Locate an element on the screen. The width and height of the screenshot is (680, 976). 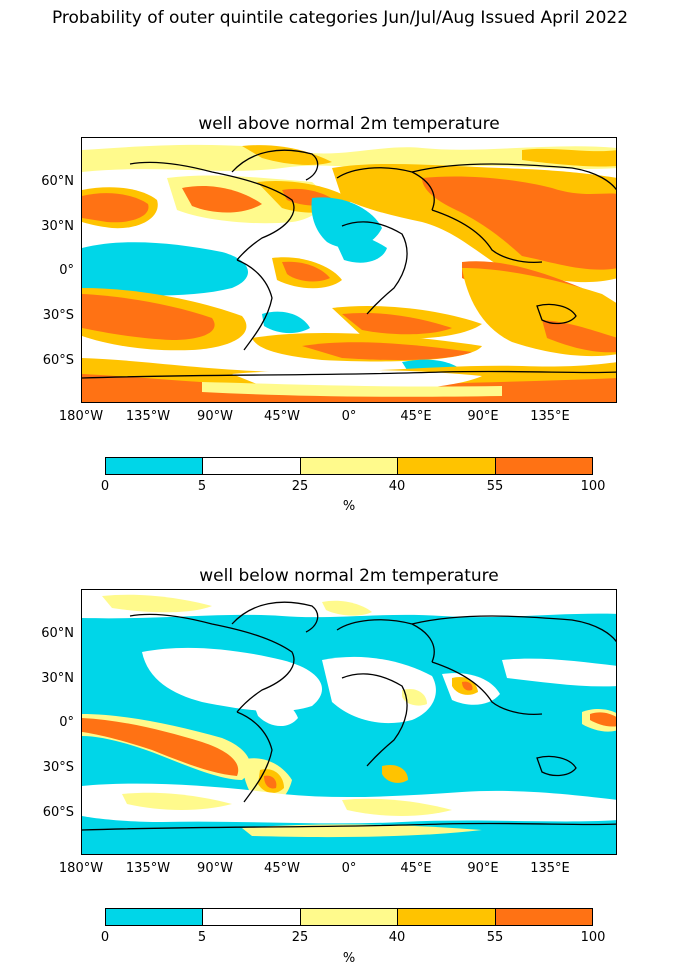
panel-title-below-normal: well below normal 2m temperature is located at coordinates (349, 576).